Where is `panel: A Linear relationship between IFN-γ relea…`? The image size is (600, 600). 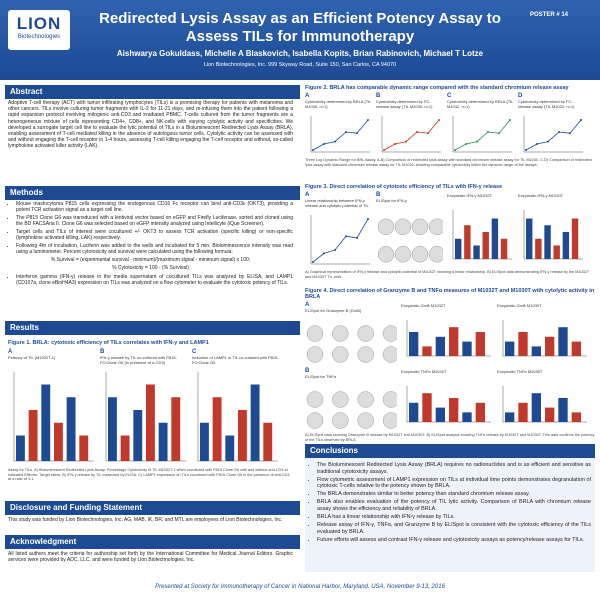 panel: A Linear relationship between IFN-γ relea… is located at coordinates (338, 230).